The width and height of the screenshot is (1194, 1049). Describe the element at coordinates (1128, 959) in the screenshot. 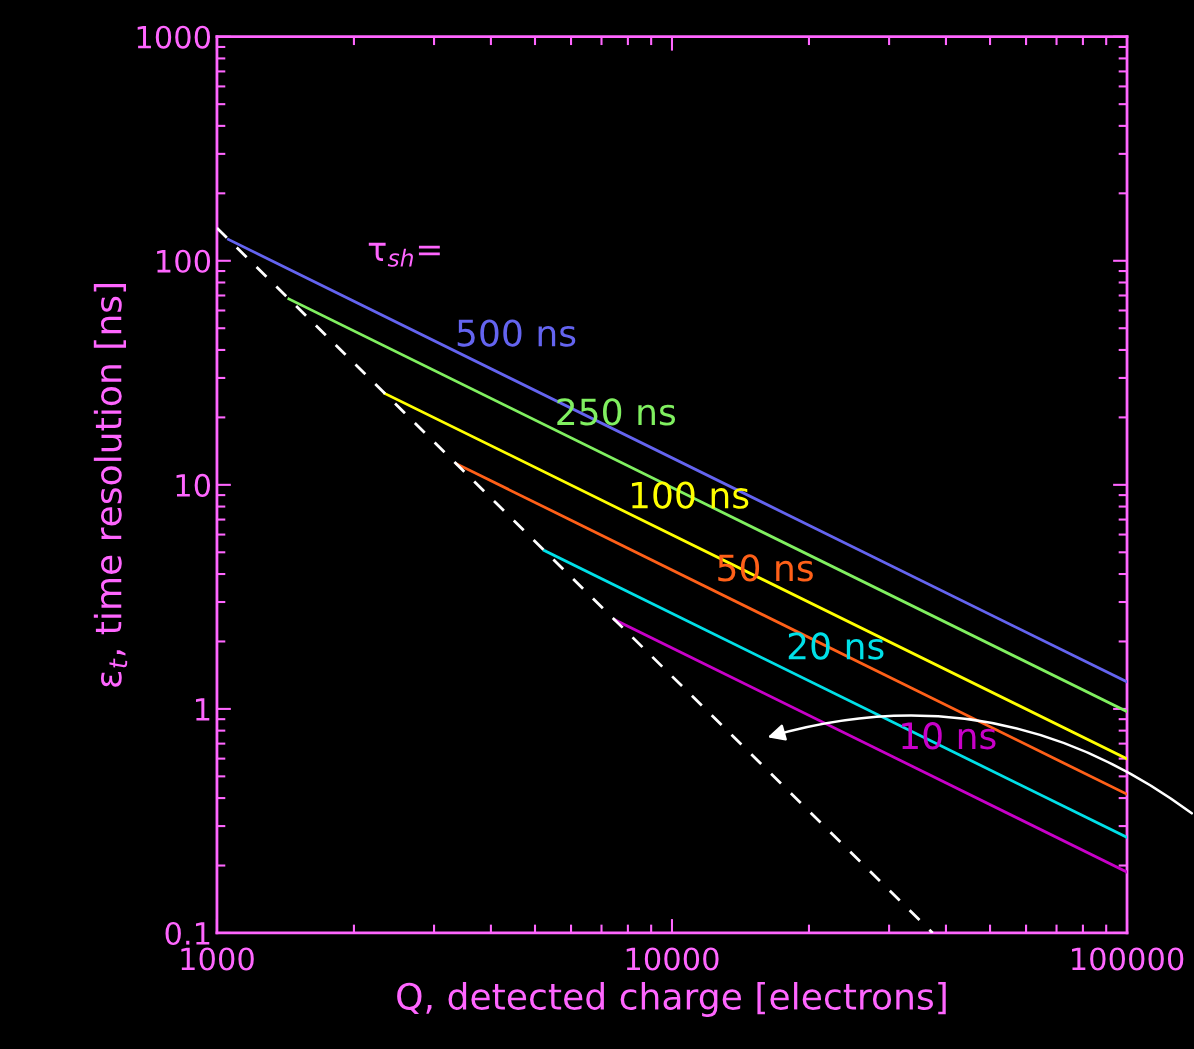

I see `x-tick-label: 100000` at that location.